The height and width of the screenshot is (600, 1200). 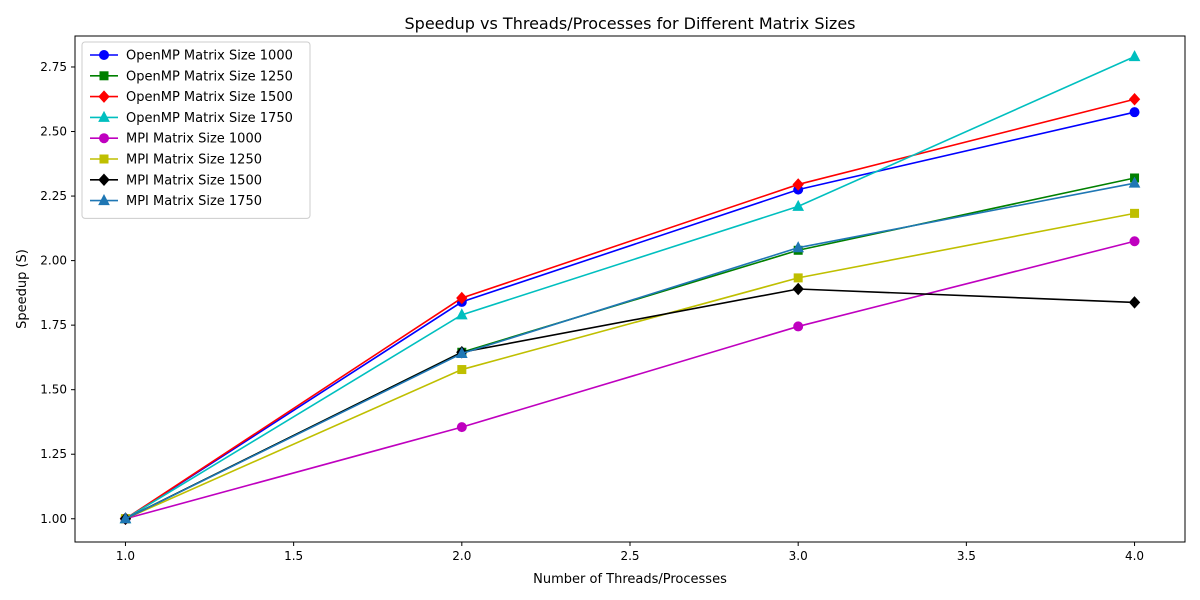 I want to click on legend-item: OpenMP Matrix Size 1500, so click(x=191, y=97).